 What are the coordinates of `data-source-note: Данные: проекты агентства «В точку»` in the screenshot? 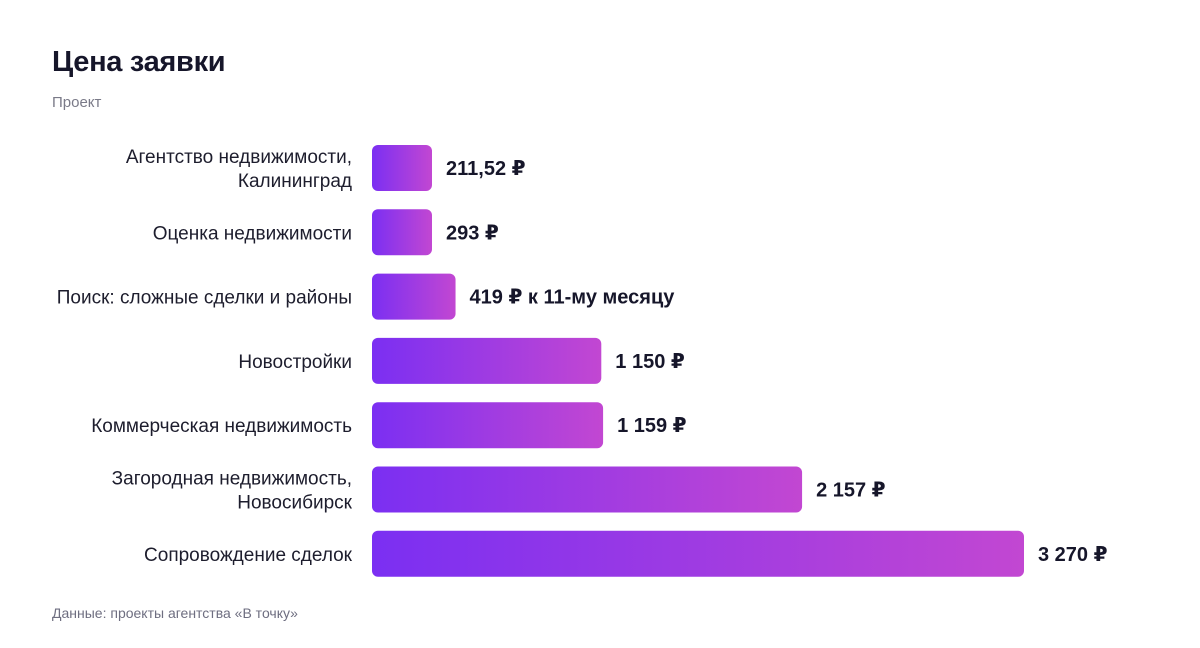 It's located at (175, 613).